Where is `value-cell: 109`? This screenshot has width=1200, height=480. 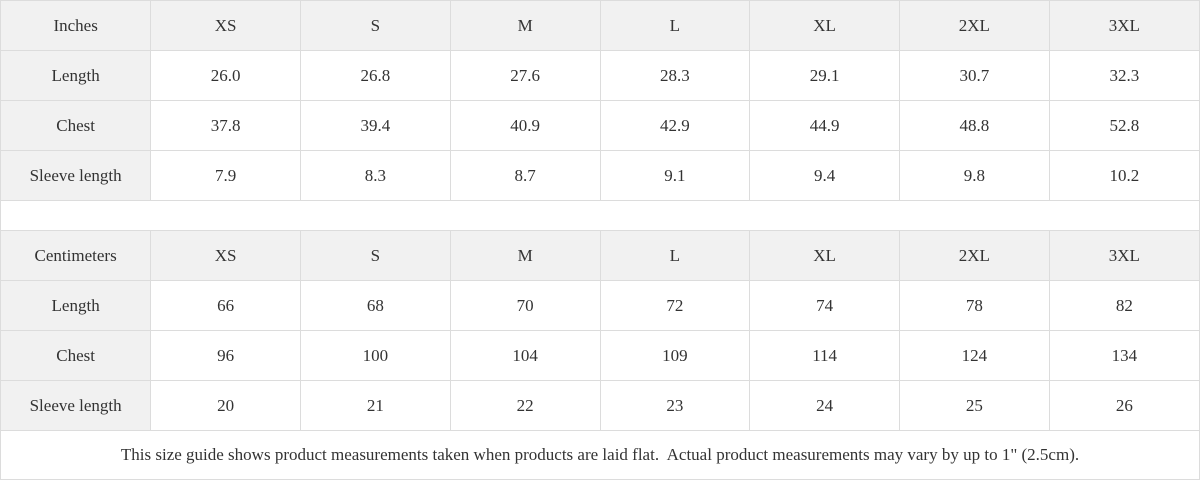
value-cell: 109 is located at coordinates (675, 355).